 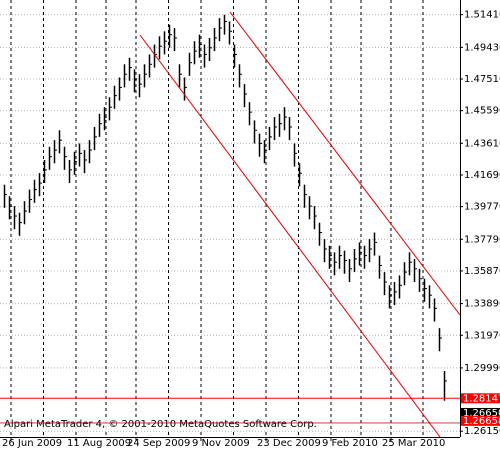 I want to click on y-tick-label: 1.41690, so click(x=482, y=175).